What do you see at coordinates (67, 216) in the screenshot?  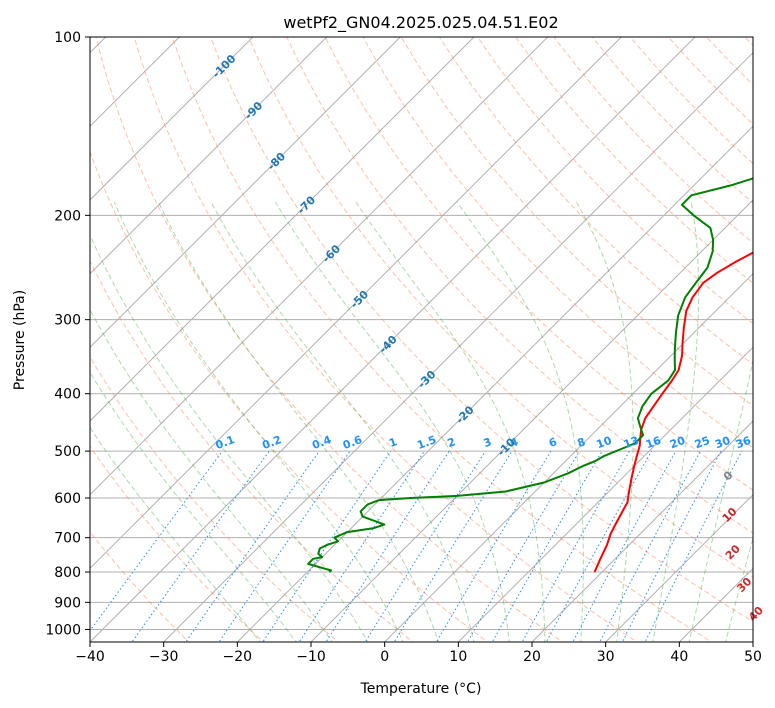 I see `y-tick-label: 200` at bounding box center [67, 216].